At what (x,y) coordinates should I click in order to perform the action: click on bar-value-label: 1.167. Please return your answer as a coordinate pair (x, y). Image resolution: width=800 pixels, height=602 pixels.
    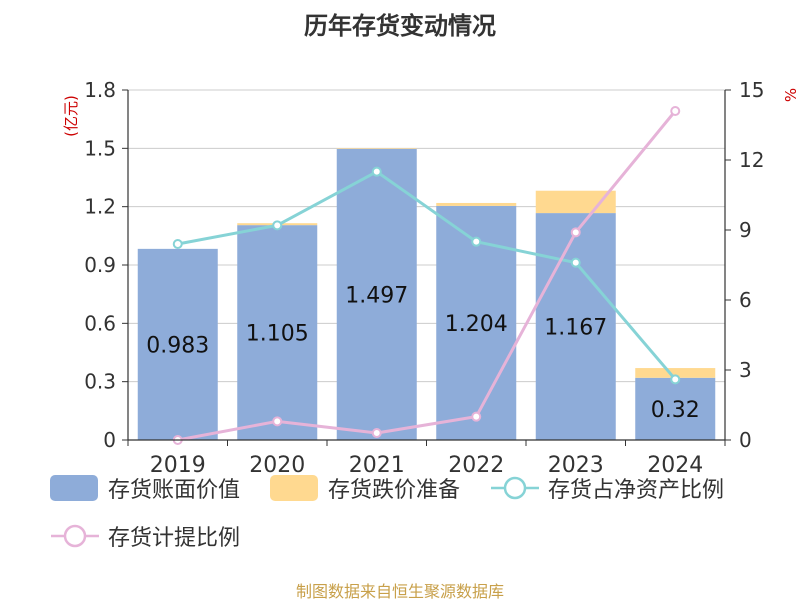
    Looking at the image, I should click on (575, 328).